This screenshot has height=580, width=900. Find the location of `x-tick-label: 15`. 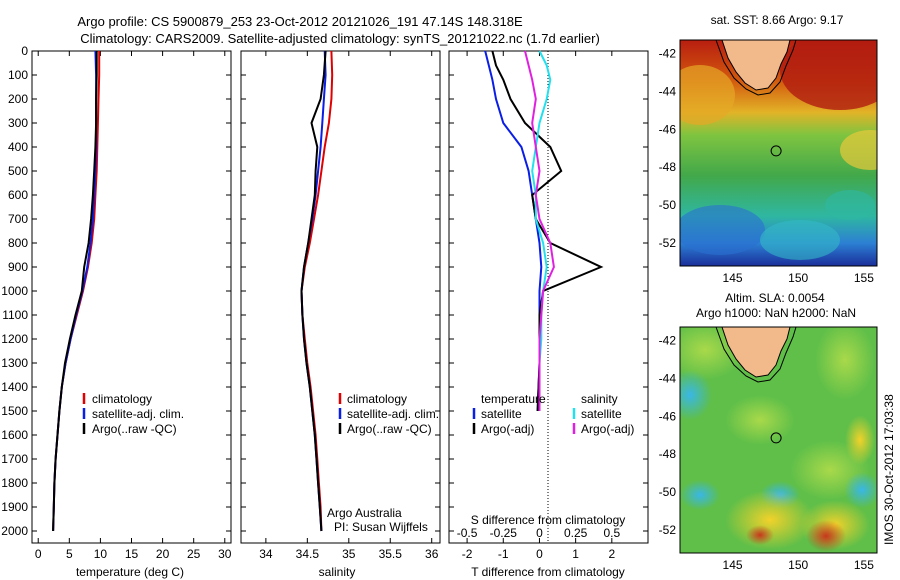

x-tick-label: 15 is located at coordinates (132, 554).